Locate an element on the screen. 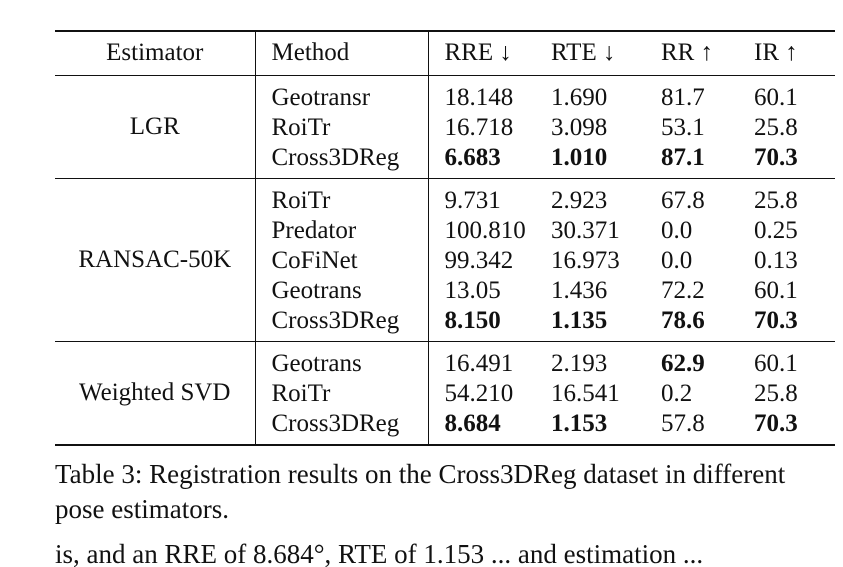 The image size is (843, 567). rre-value: 13.05 is located at coordinates (472, 290).